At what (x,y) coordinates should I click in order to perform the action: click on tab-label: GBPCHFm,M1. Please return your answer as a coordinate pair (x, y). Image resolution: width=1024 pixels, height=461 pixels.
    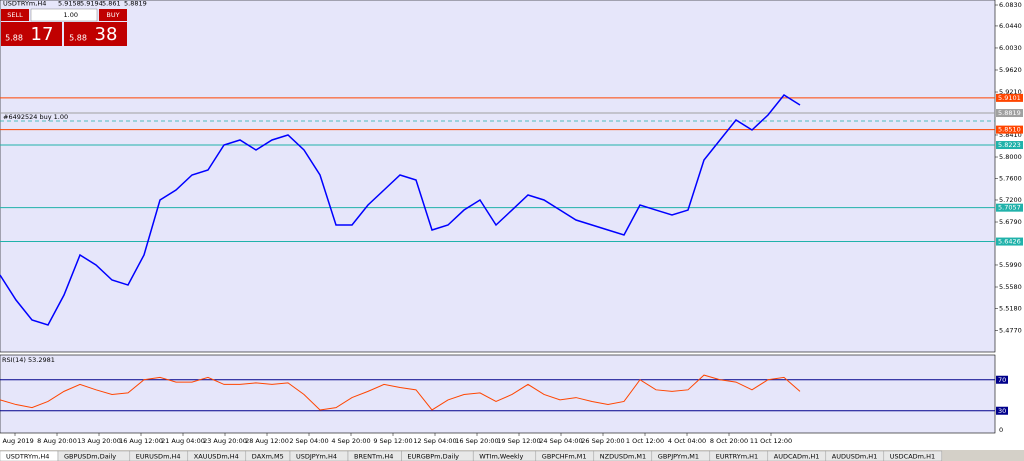
    Looking at the image, I should click on (564, 457).